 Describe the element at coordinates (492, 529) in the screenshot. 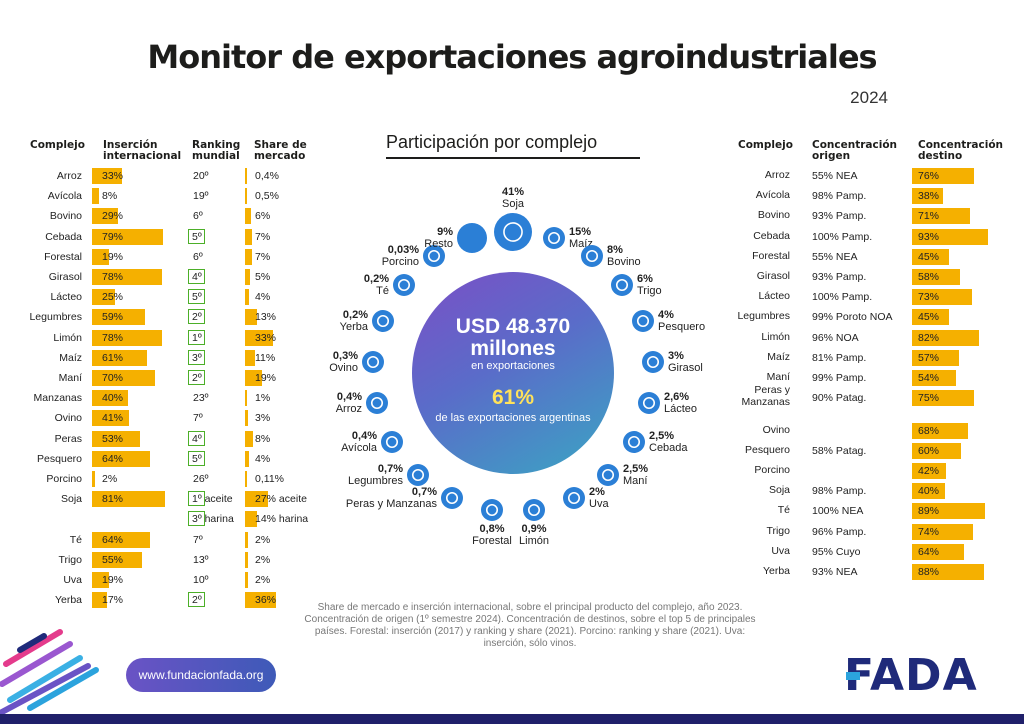

I see `participation-pct: 0,8%` at that location.